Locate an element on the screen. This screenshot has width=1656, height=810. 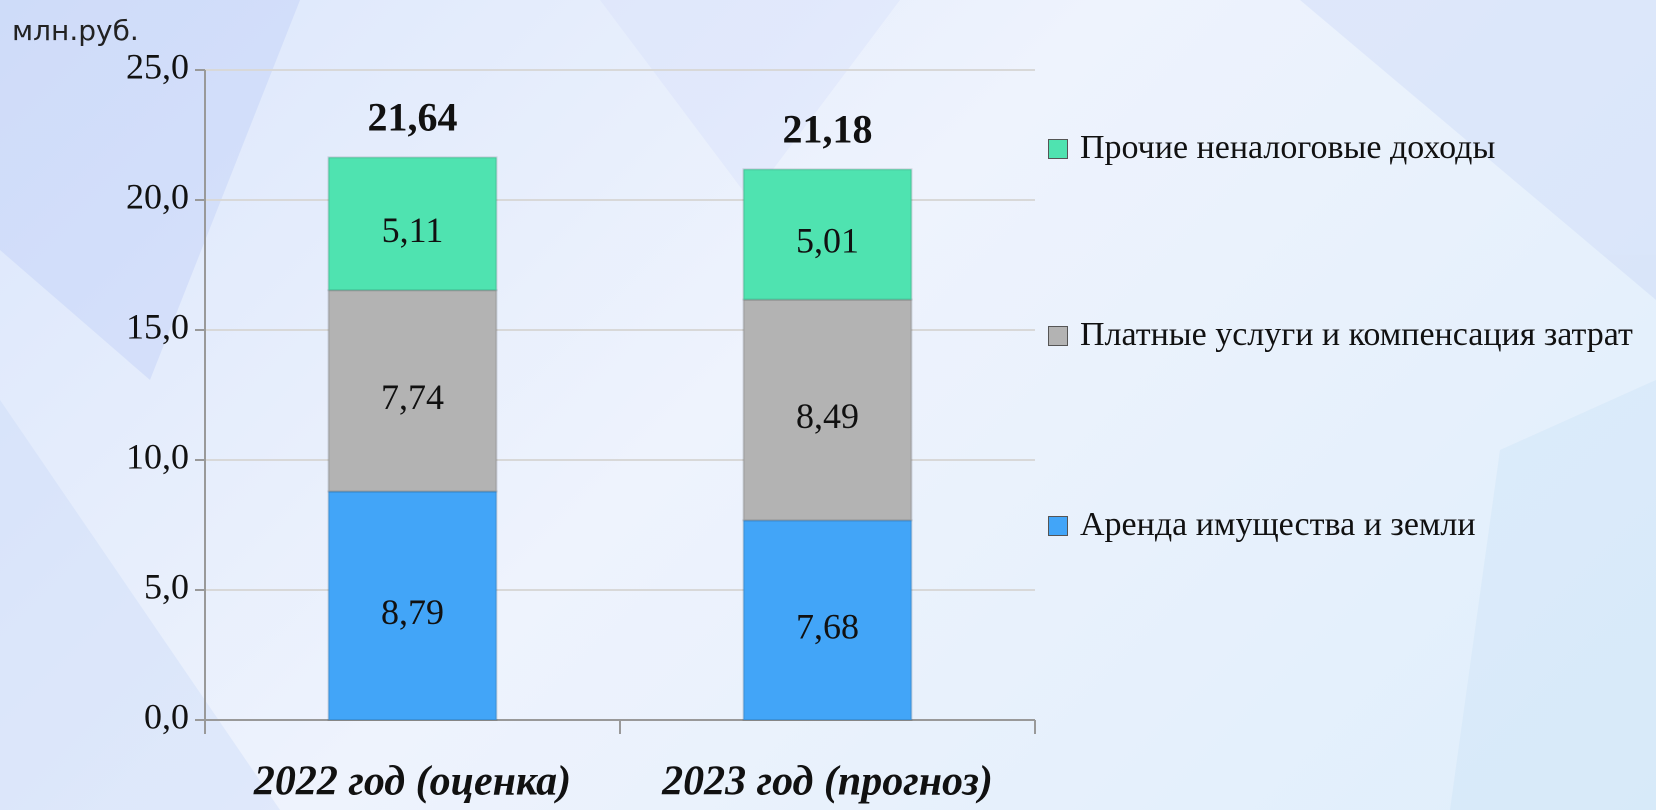
legend-item: Прочие неналоговые доходы is located at coordinates (1348, 148).